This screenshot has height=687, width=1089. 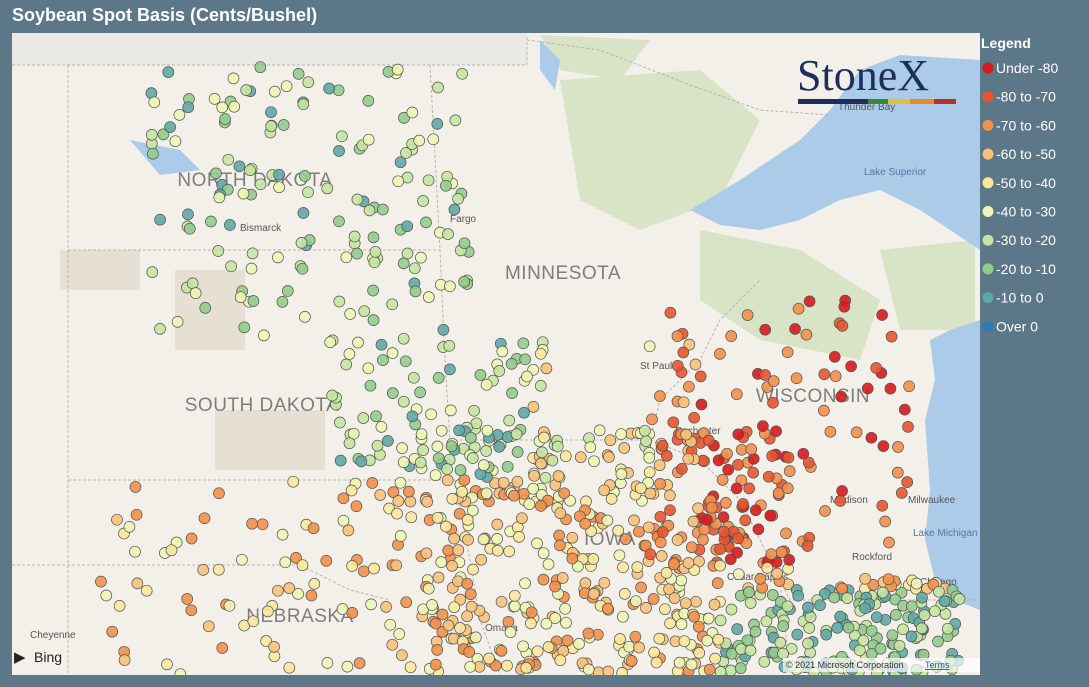 What do you see at coordinates (945, 533) in the screenshot?
I see `water-label: Lake Michigan` at bounding box center [945, 533].